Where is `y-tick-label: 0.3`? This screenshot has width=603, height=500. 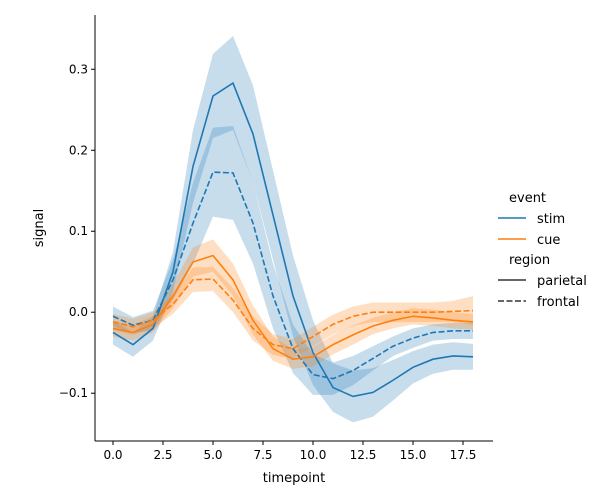
y-tick-label: 0.3 is located at coordinates (78, 69).